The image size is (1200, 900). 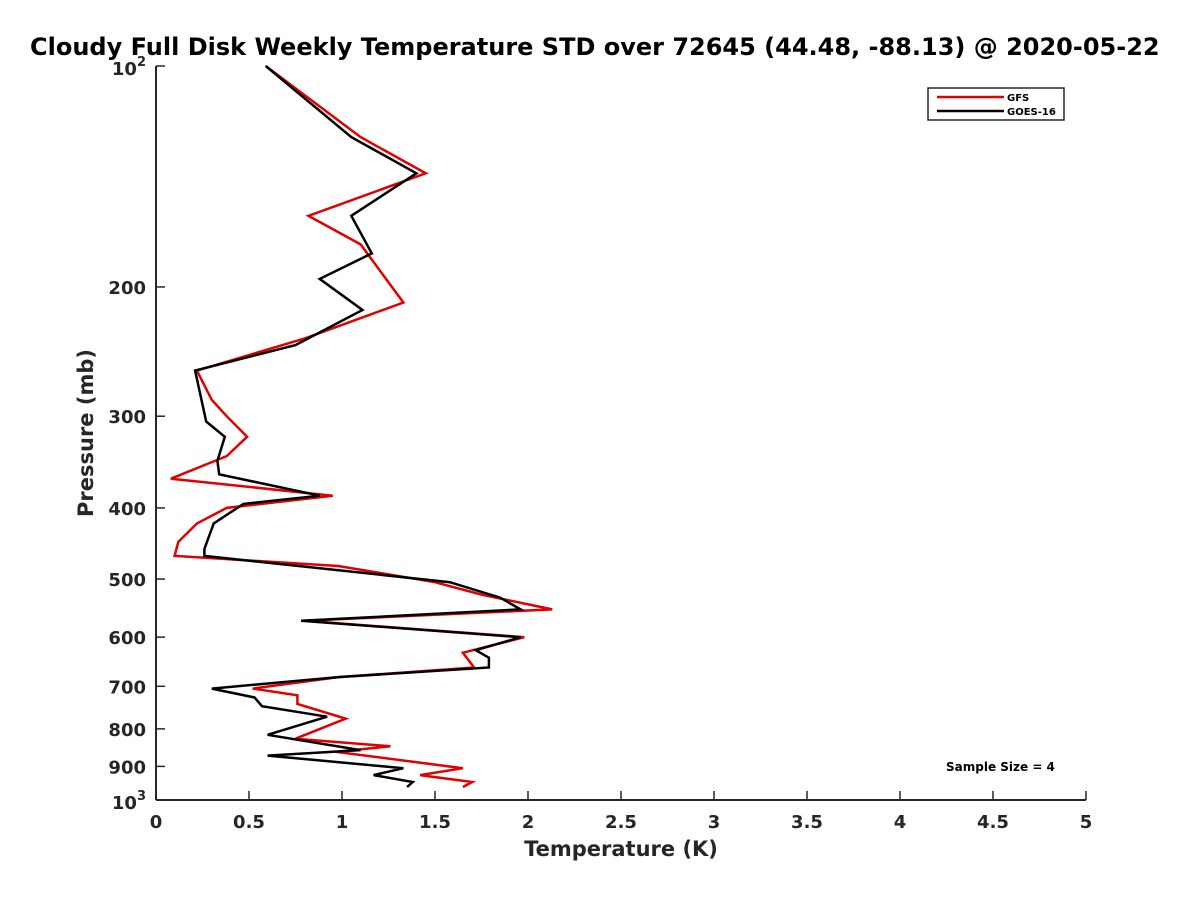 What do you see at coordinates (1031, 112) in the screenshot?
I see `legend-label-goes-16: GOES-16` at bounding box center [1031, 112].